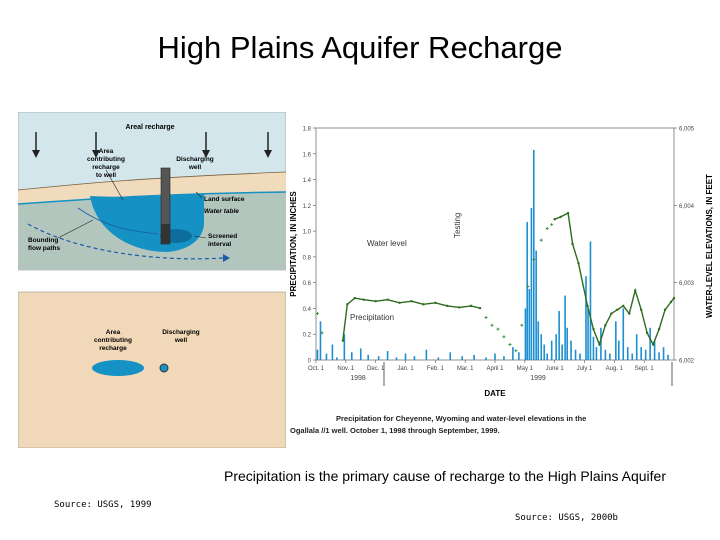  What do you see at coordinates (495, 393) in the screenshot?
I see `x-axis-label: DATE` at bounding box center [495, 393].